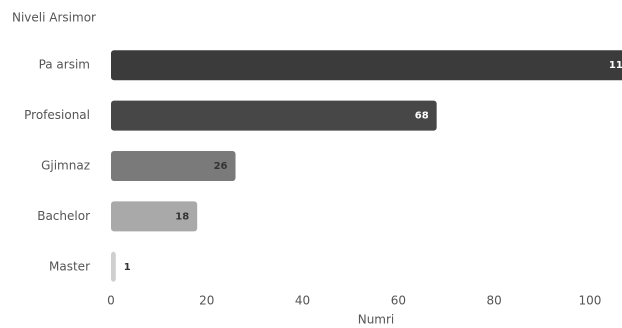 The height and width of the screenshot is (328, 622). What do you see at coordinates (65, 166) in the screenshot?
I see `y-tick-label: Gjimnaz` at bounding box center [65, 166].